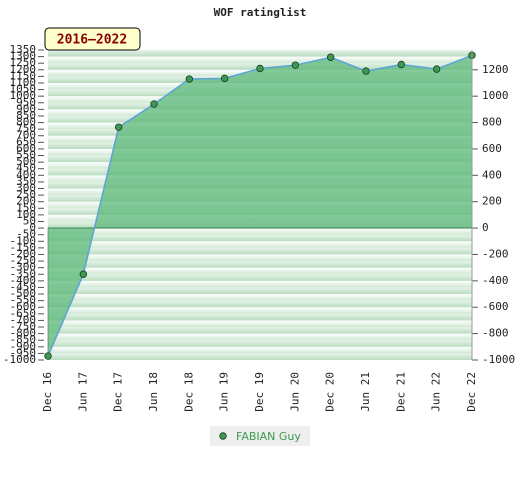 The height and width of the screenshot is (484, 520). I want to click on y-tick-label: 850, so click(26, 115).